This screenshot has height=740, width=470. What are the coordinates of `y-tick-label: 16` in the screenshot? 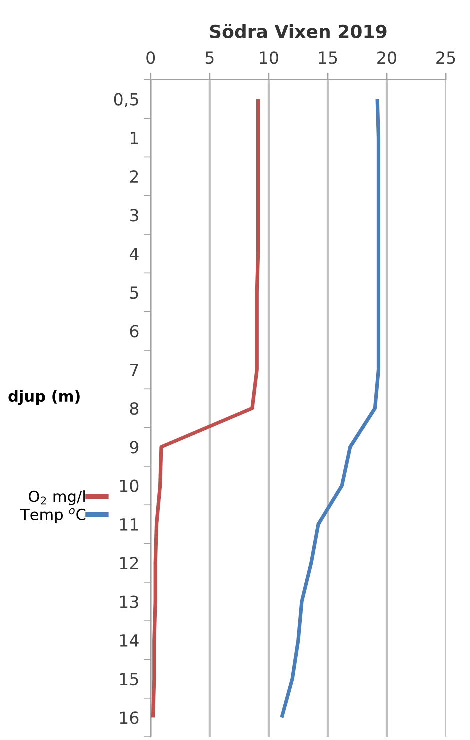 It's located at (129, 718).